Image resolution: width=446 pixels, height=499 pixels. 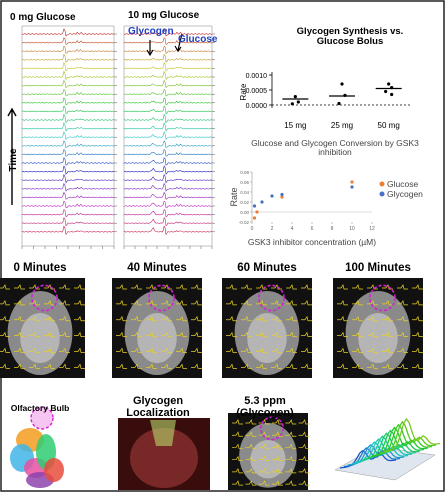 I want to click on arrow, so click(x=178, y=43).